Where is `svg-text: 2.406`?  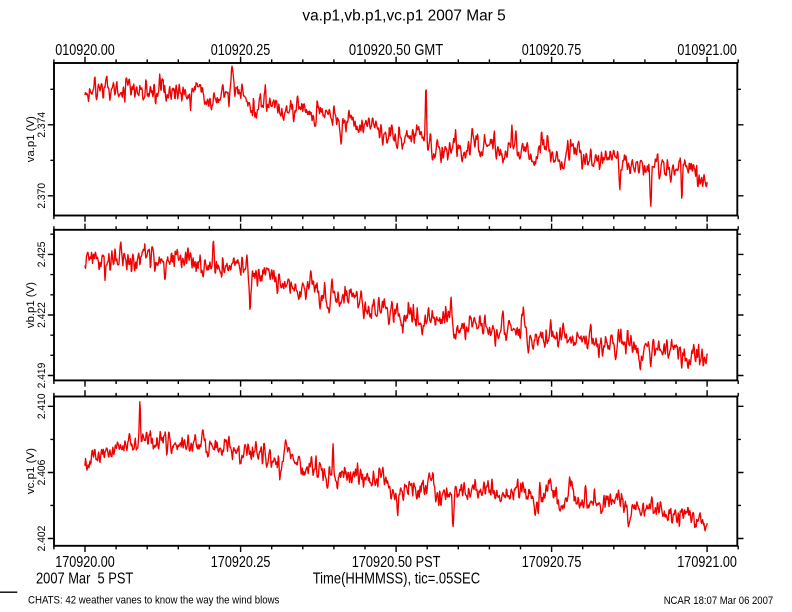 svg-text: 2.406 is located at coordinates (42, 473).